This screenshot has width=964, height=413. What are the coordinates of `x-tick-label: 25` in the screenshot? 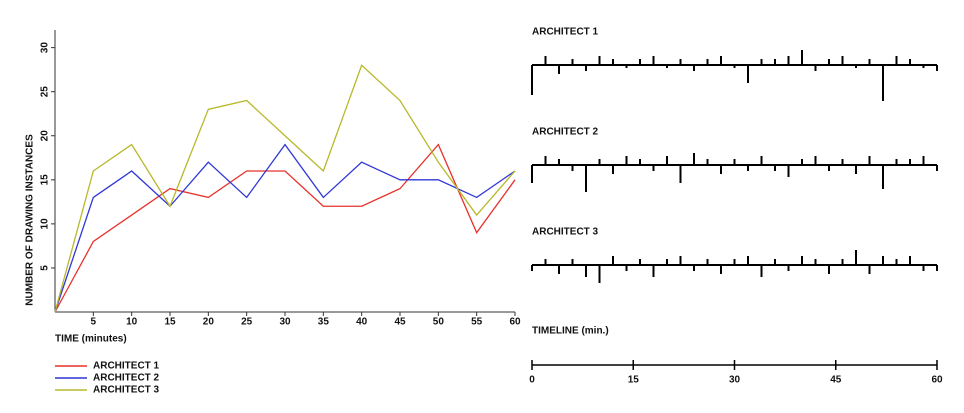 It's located at (247, 322).